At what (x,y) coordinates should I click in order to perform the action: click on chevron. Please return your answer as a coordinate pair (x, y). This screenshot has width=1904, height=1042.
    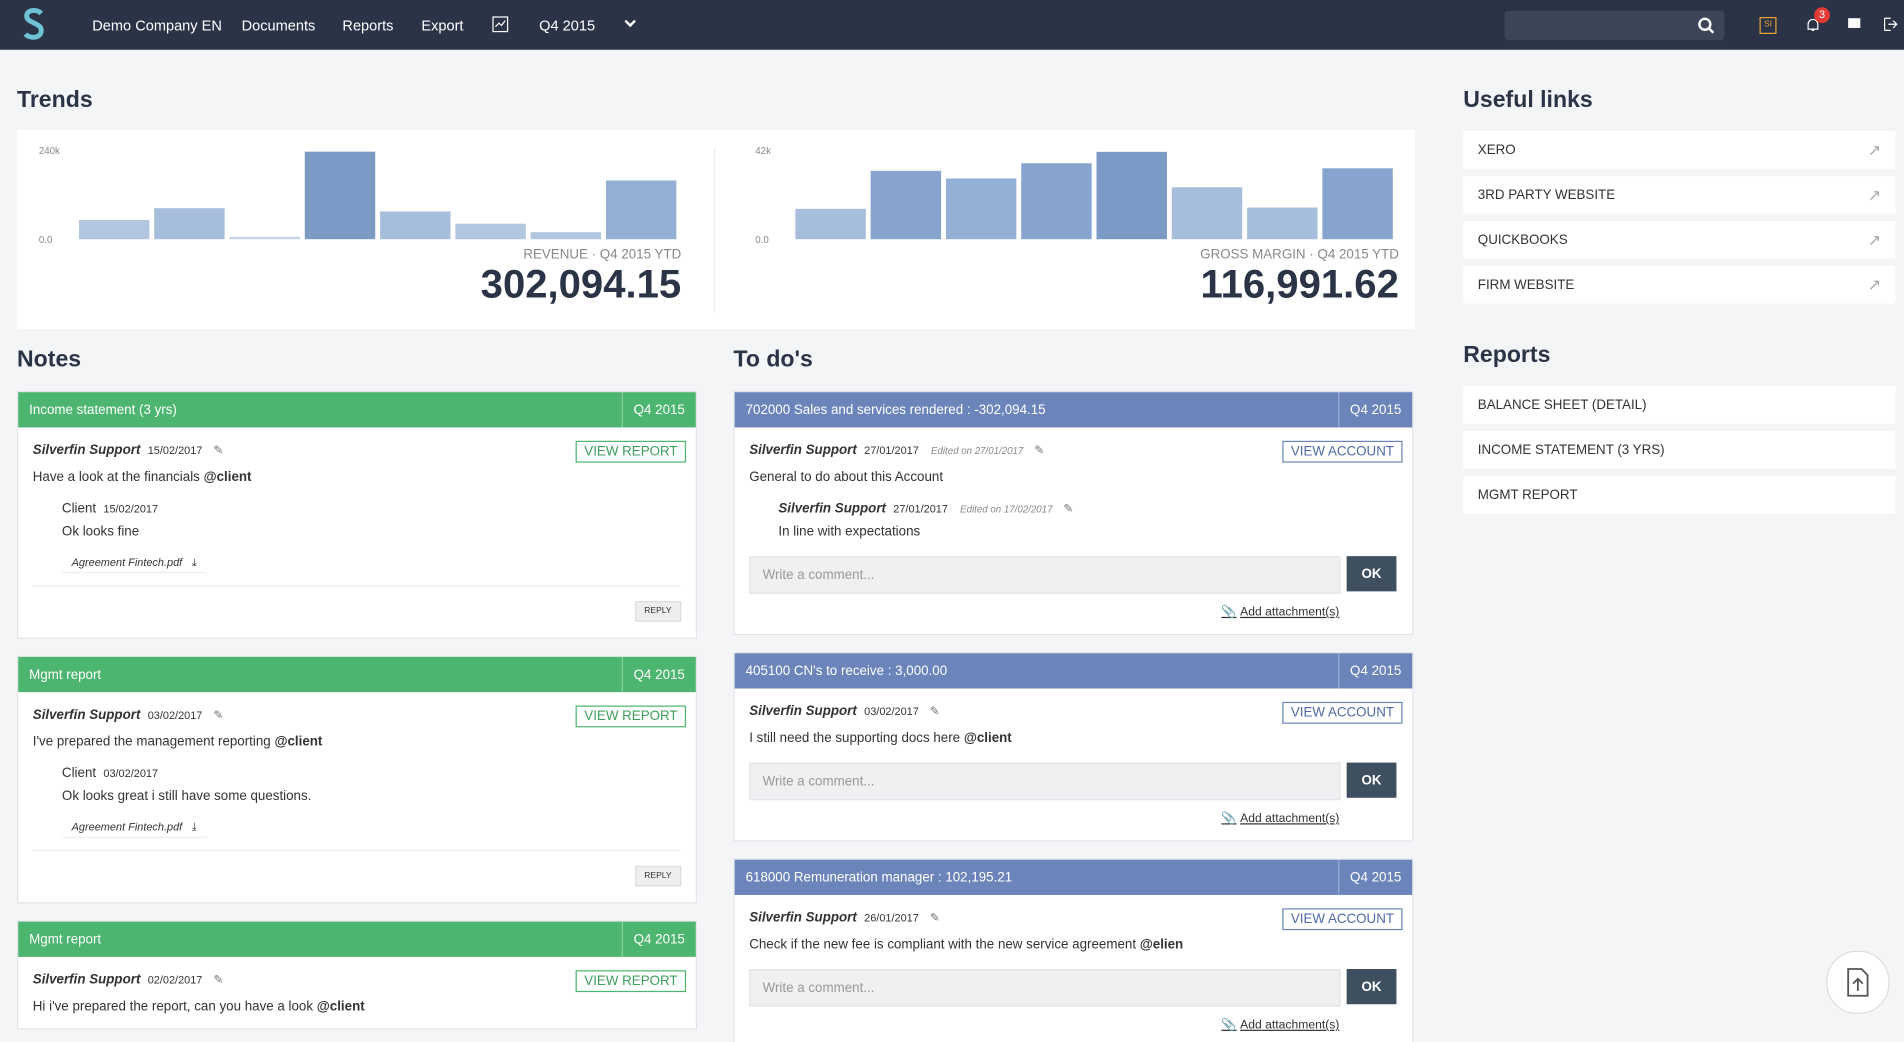
    Looking at the image, I should click on (630, 24).